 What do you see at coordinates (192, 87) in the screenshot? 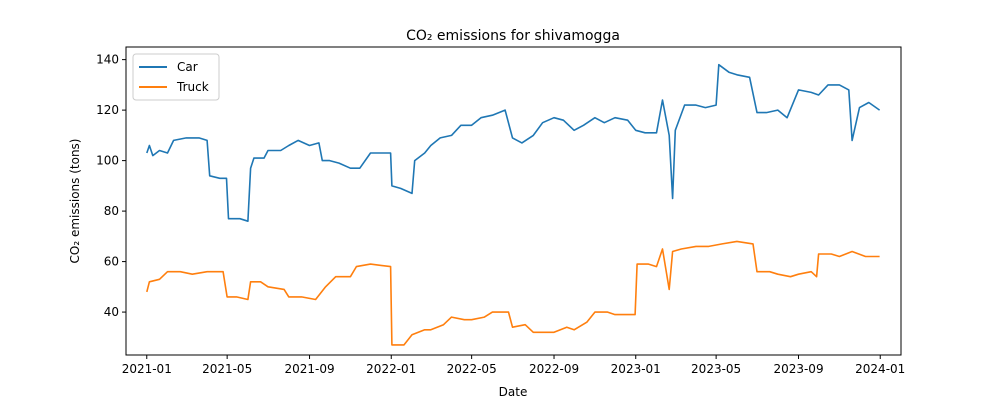
I see `legend-label-truck: Truck` at bounding box center [192, 87].